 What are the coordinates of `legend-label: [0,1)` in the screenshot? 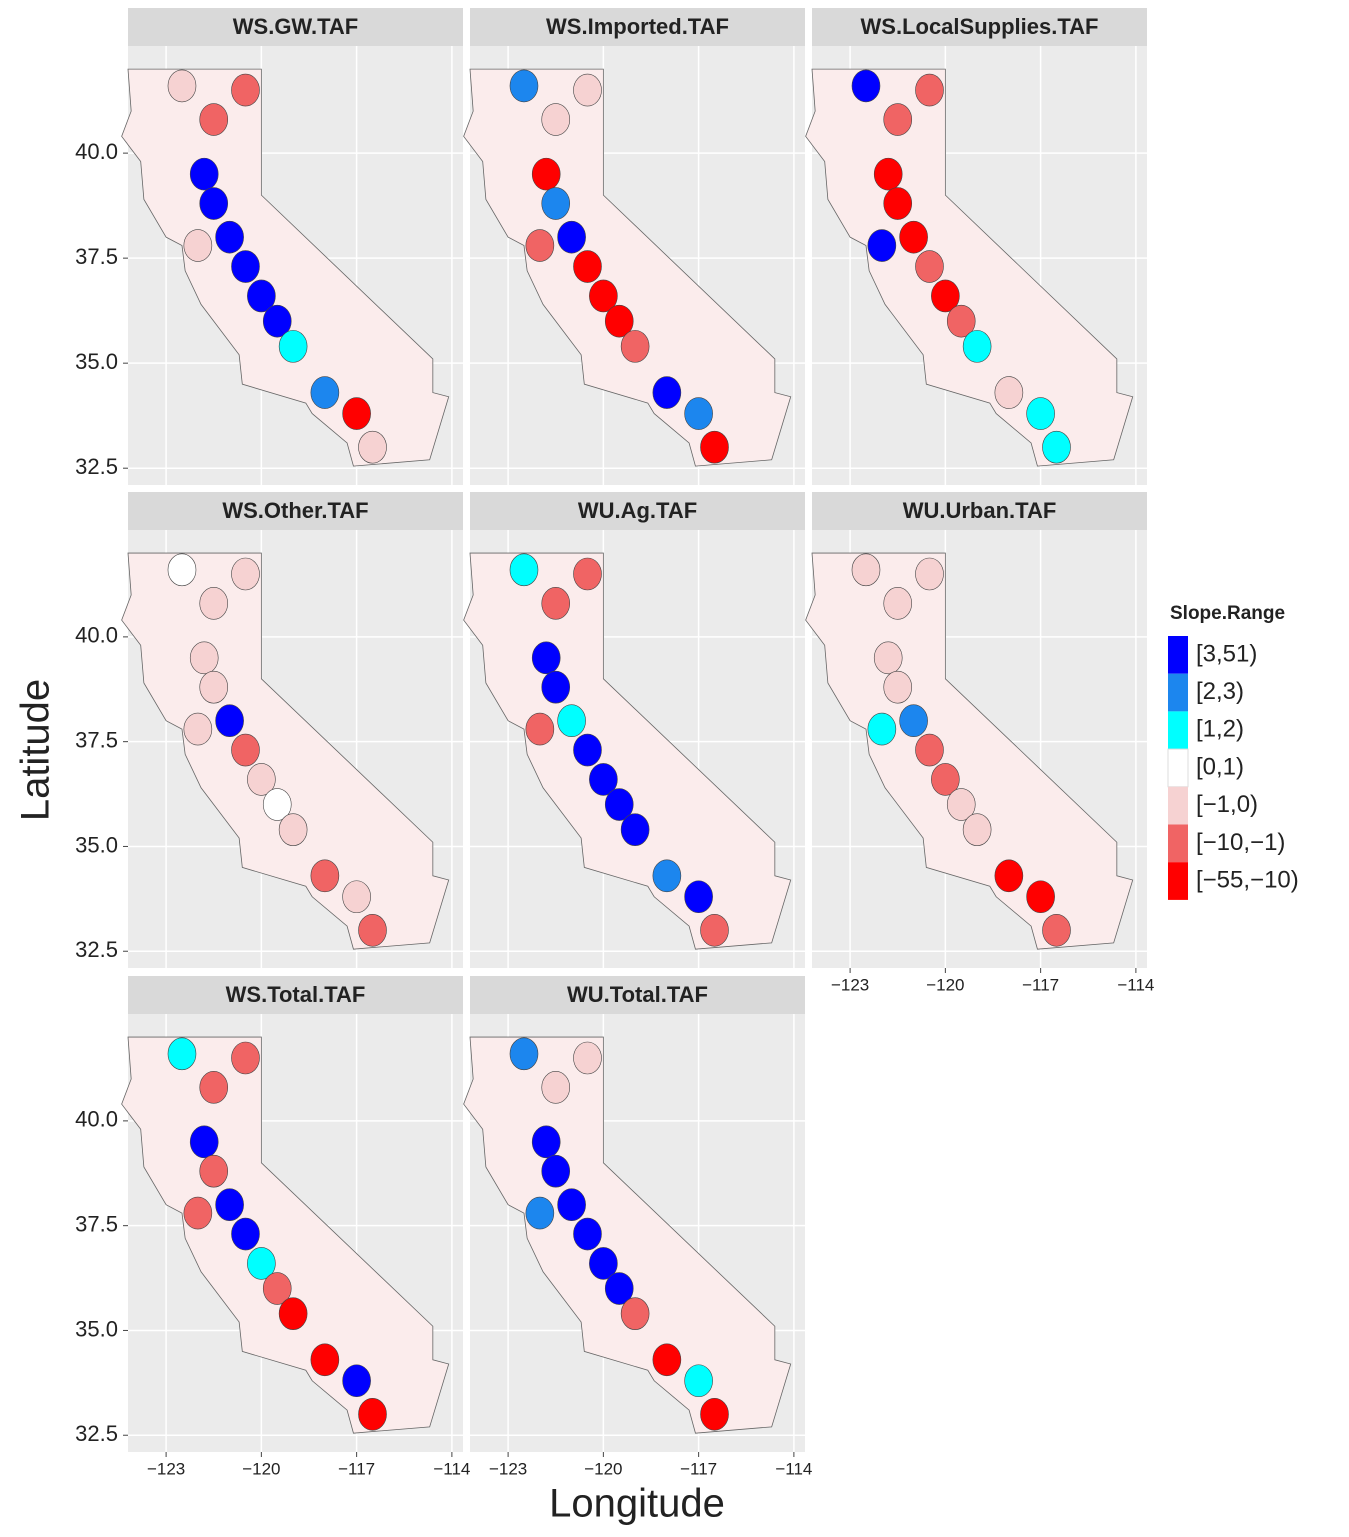 It's located at (1220, 766).